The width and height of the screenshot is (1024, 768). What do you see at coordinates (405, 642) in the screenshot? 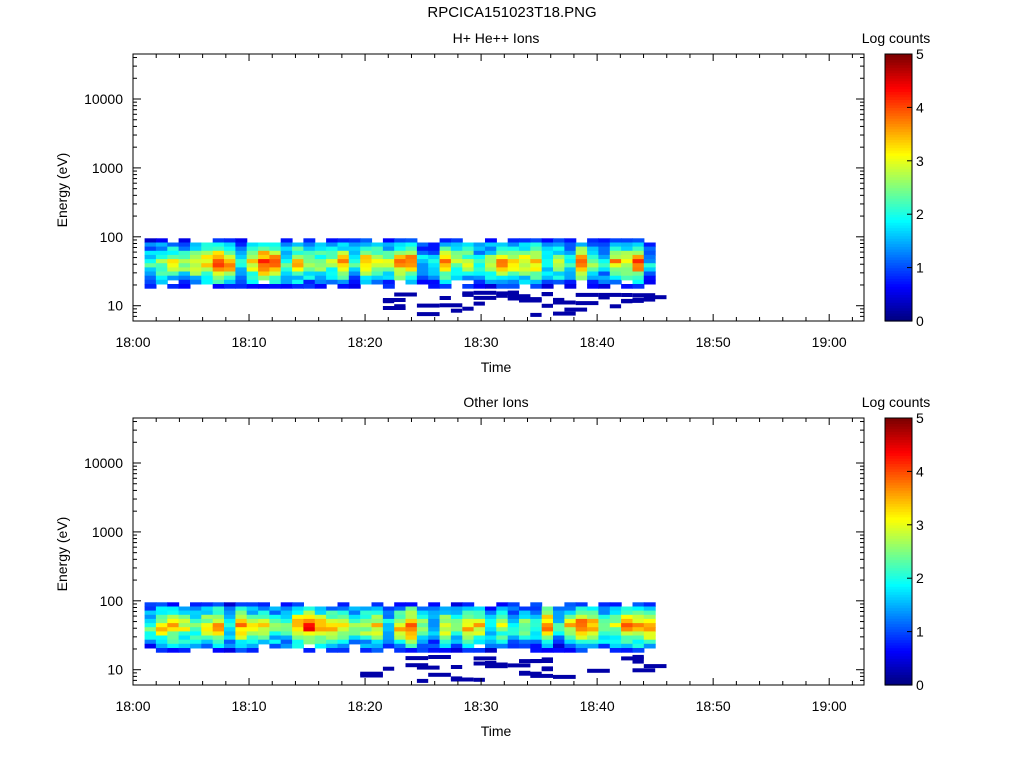
I see `heatmap-cells` at bounding box center [405, 642].